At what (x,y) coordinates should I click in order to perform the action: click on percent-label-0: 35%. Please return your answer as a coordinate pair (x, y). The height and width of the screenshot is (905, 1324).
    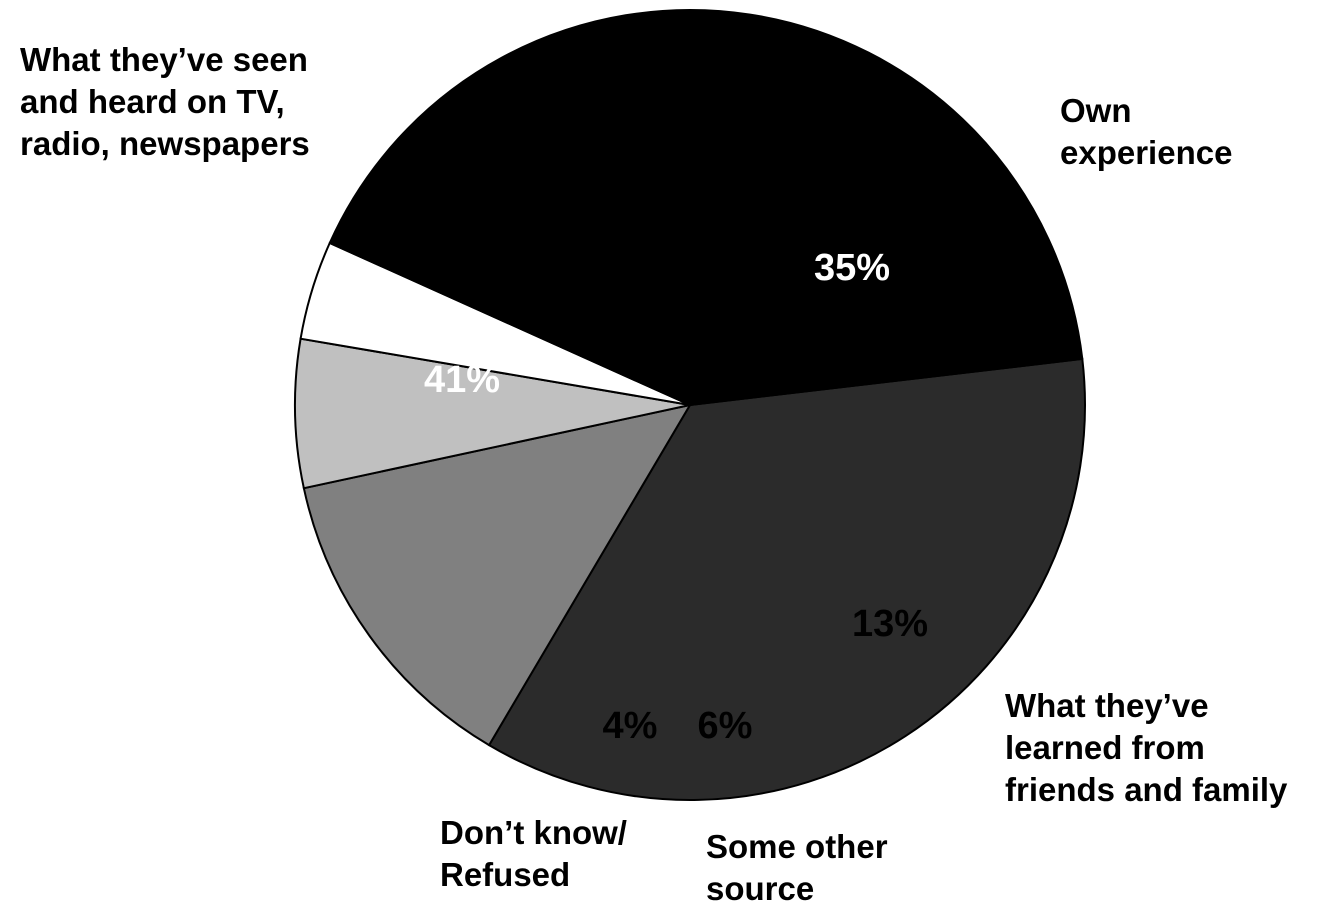
    Looking at the image, I should click on (852, 268).